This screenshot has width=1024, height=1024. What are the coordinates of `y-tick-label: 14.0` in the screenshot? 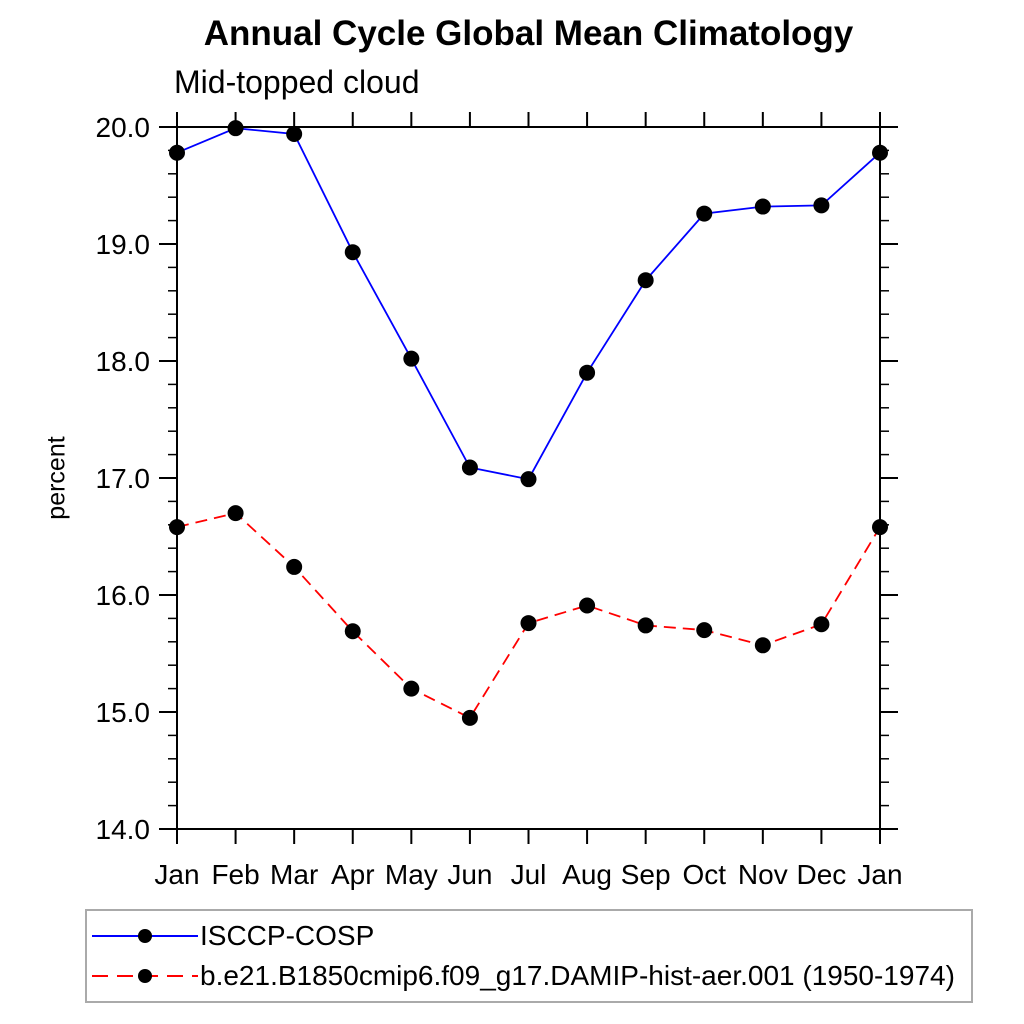 It's located at (123, 829).